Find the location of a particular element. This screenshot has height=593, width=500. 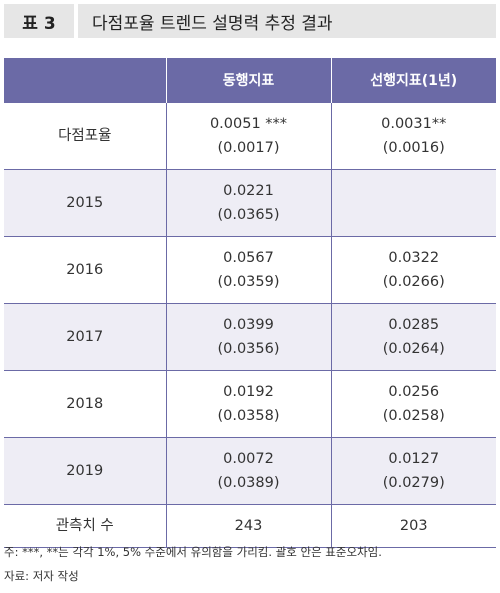

table-row: 2016 0.0567 (0.0359) 0.0322 (0.0266) is located at coordinates (250, 270).